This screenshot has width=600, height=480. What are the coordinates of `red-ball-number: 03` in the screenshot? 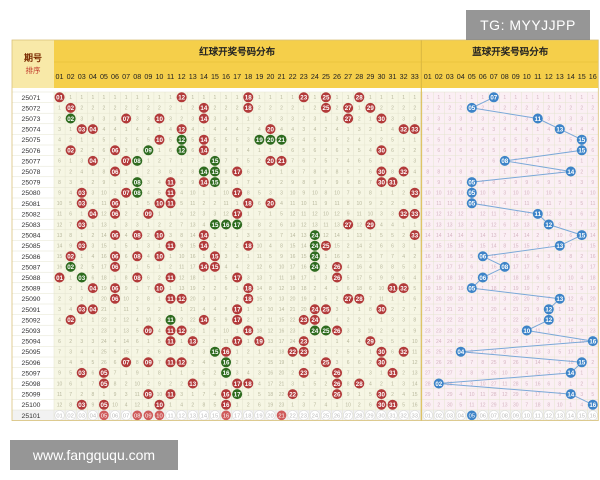 It's located at (81, 373).